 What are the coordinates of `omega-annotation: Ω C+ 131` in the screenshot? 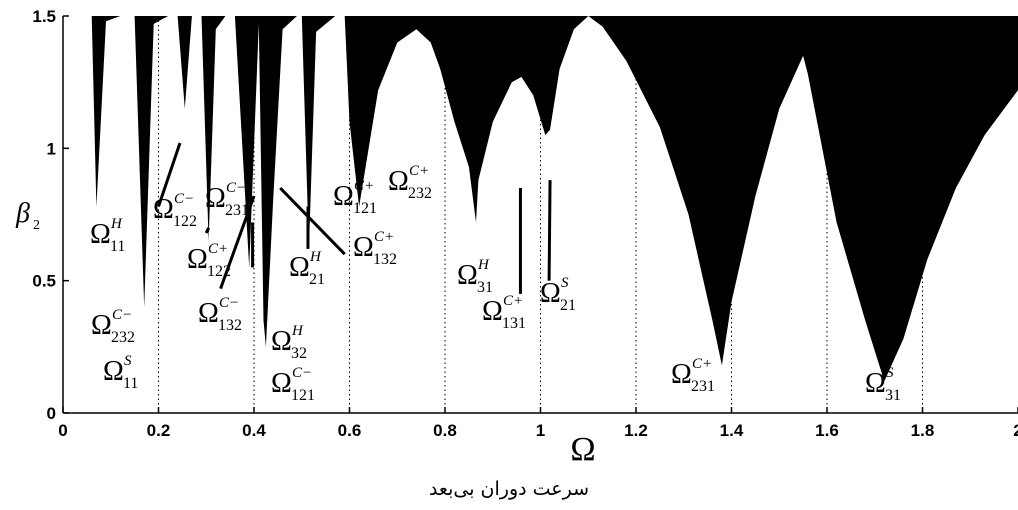 It's located at (504, 312).